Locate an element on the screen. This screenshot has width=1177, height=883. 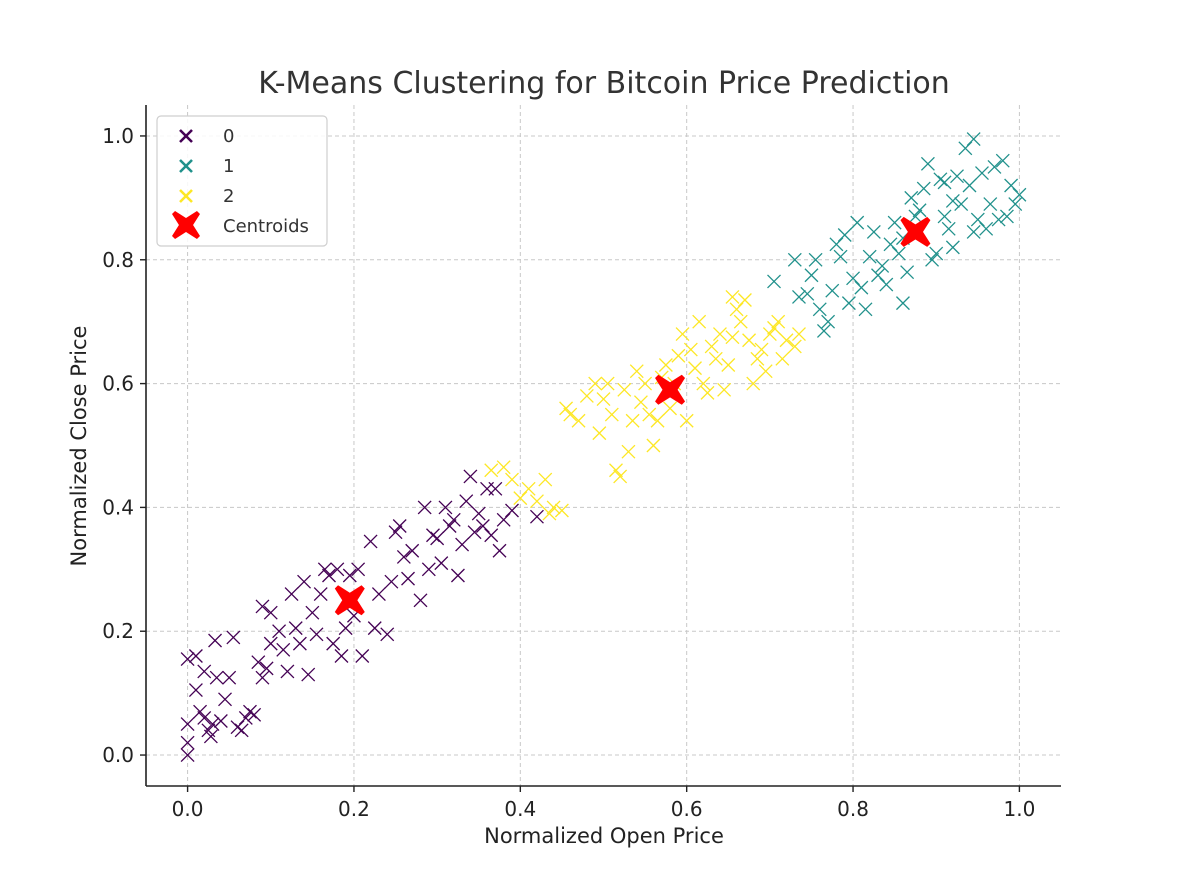
y-tick-label: 0.2 is located at coordinates (118, 631).